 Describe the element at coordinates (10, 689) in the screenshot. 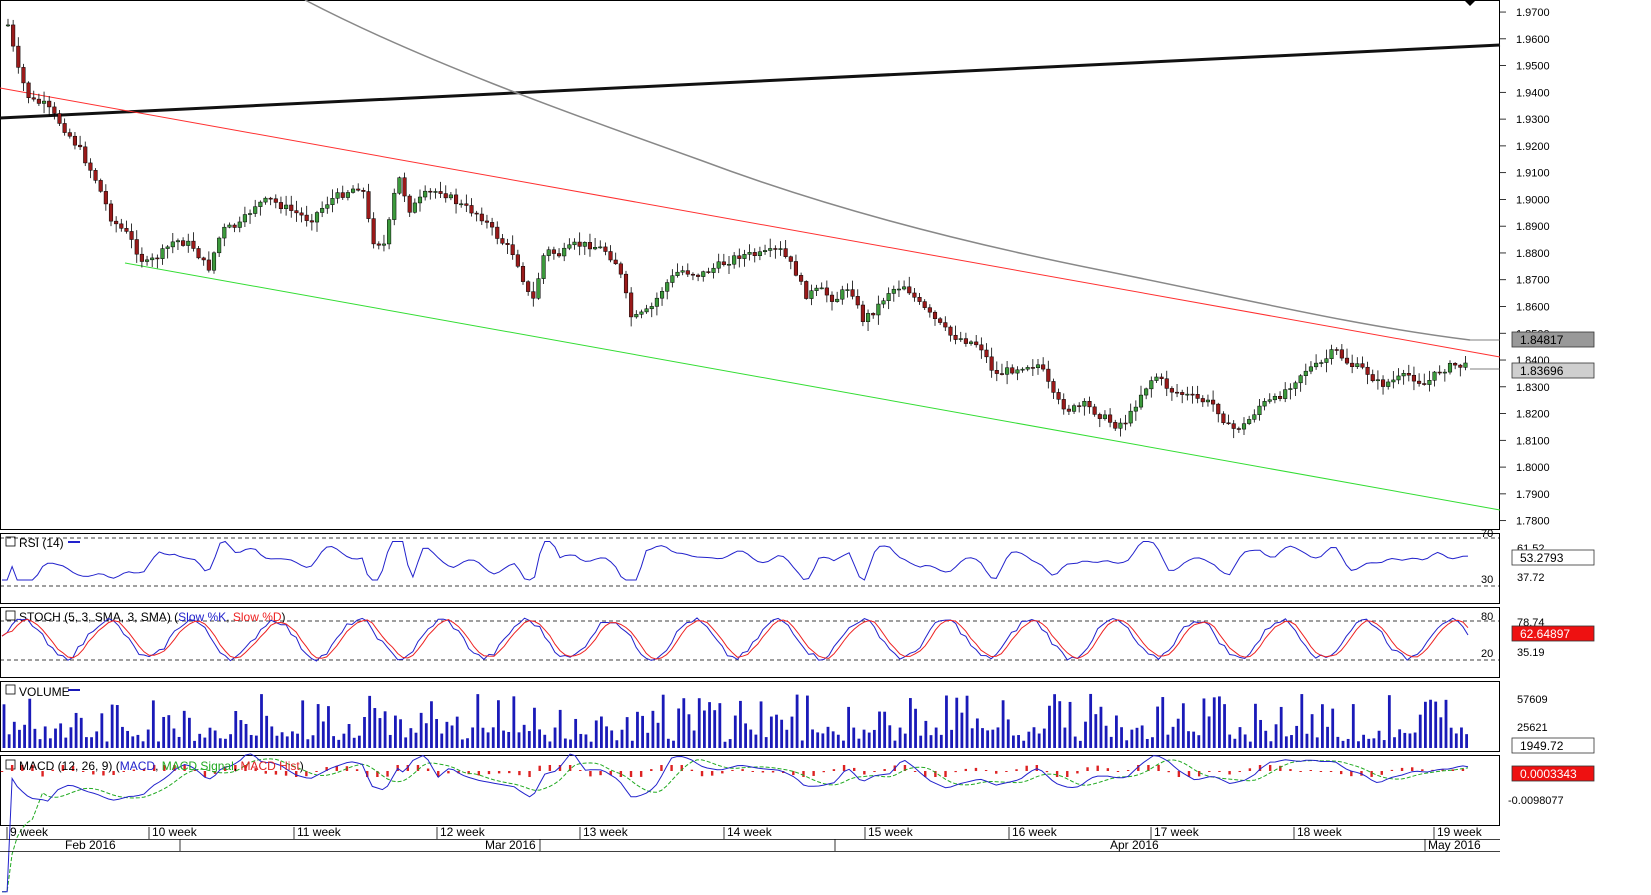

I see `volume-close-icon` at that location.